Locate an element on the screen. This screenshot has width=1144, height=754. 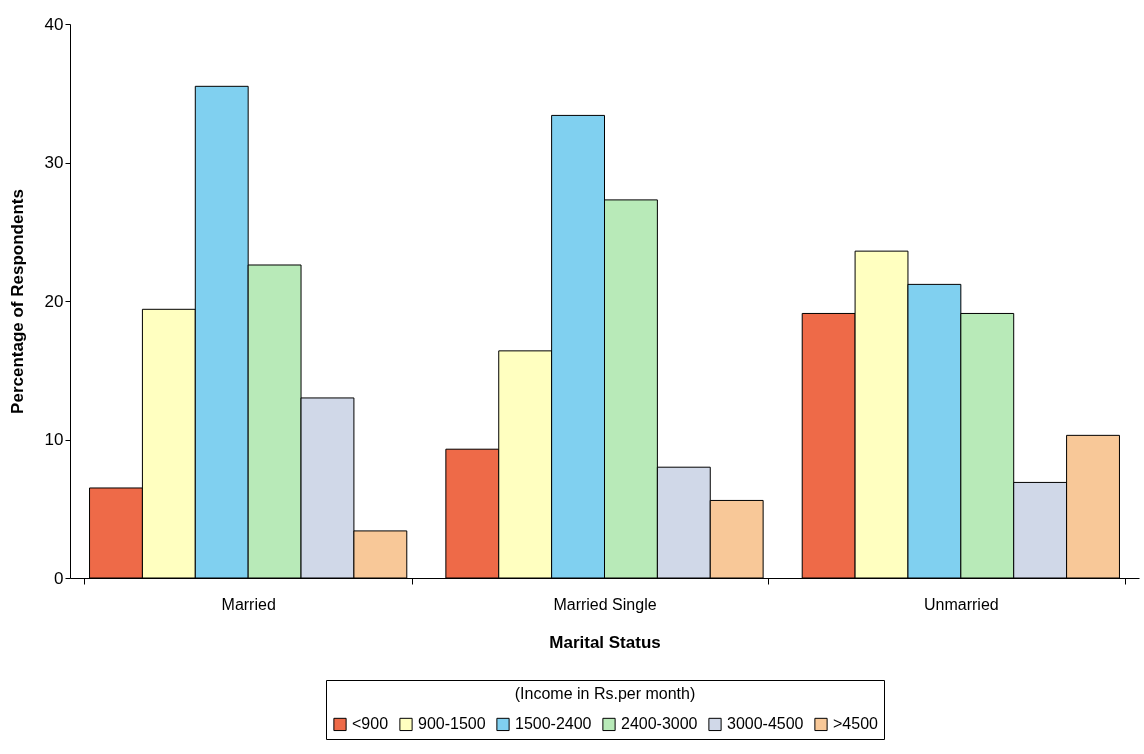
y-tick-label: 40 is located at coordinates (54, 24).